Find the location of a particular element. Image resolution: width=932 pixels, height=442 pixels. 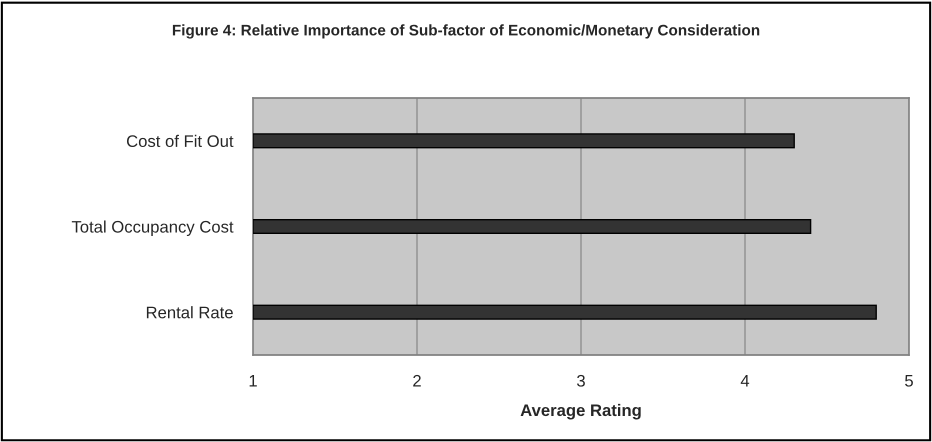

x-axis-title: Average Rating is located at coordinates (580, 412).